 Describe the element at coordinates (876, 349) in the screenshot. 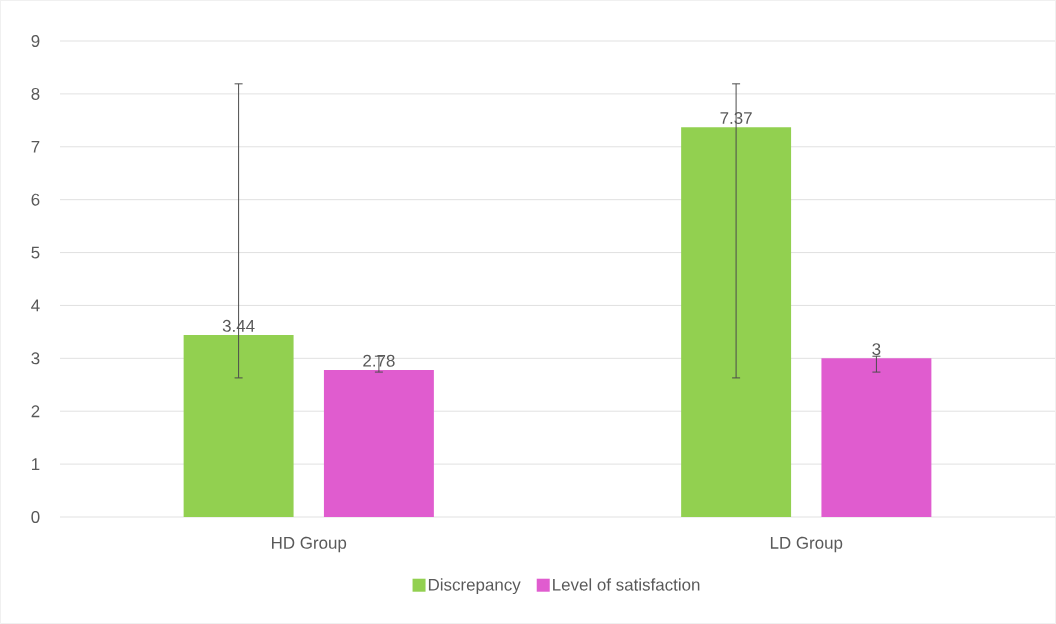

I see `data-label: 3` at that location.